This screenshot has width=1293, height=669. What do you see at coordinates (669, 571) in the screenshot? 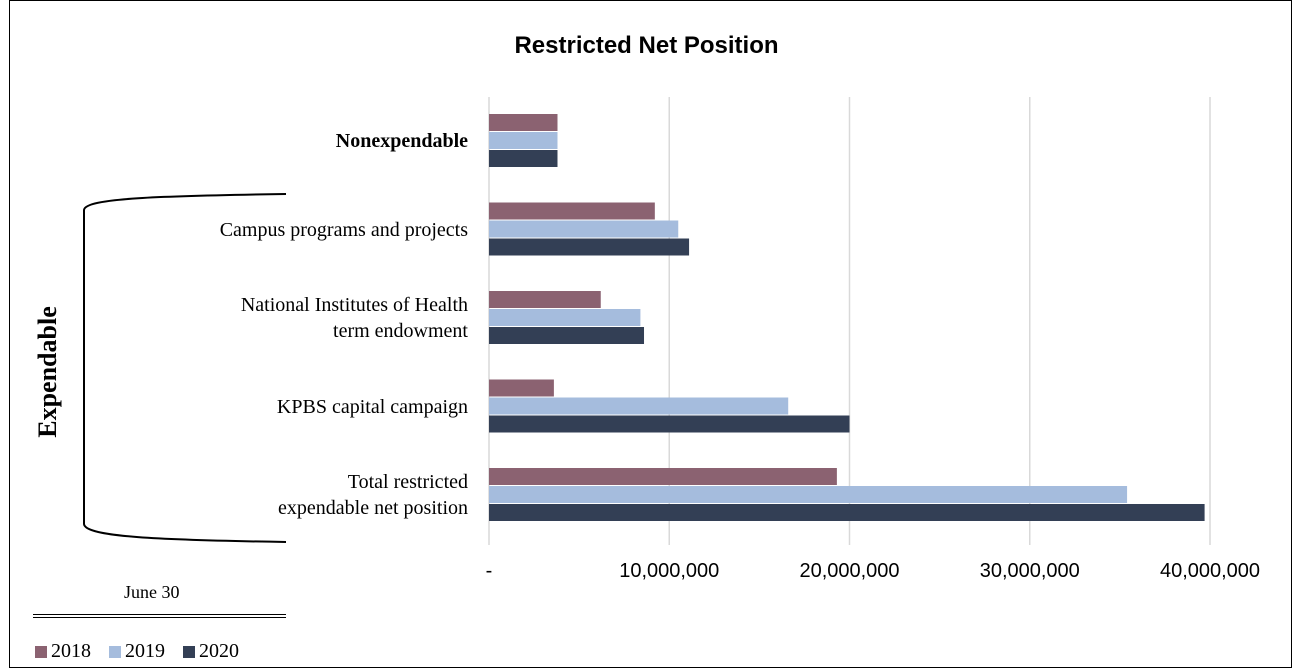
I see `x-tick-label-1: 10,000,000` at bounding box center [669, 571].